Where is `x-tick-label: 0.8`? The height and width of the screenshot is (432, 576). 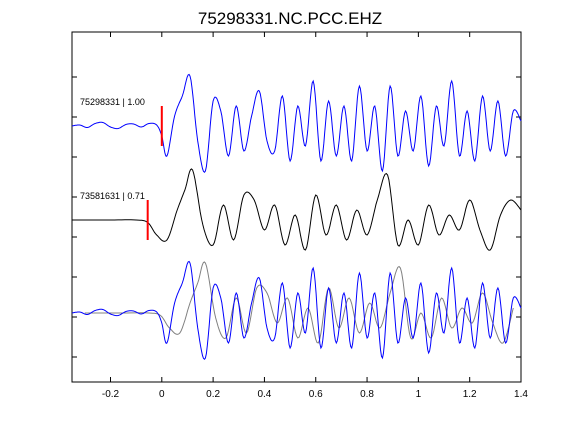 x-tick-label: 0.8 is located at coordinates (367, 394).